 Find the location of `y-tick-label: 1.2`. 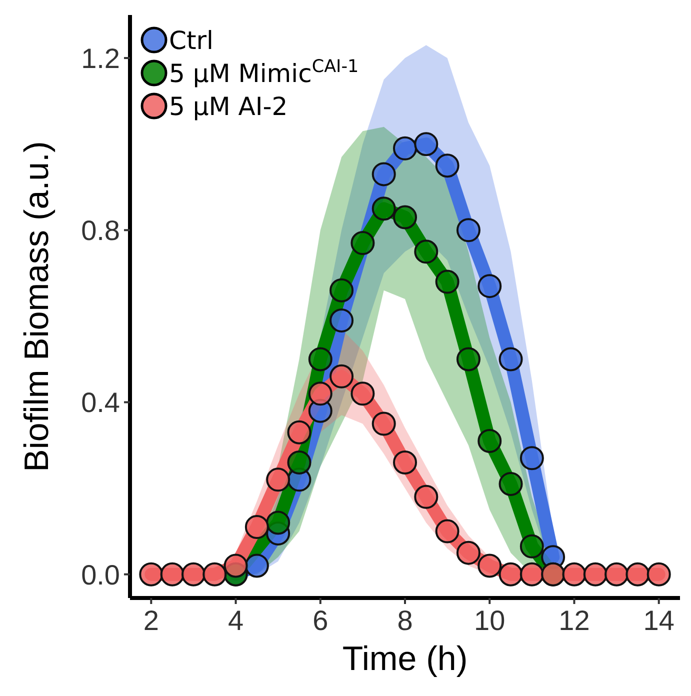

y-tick-label: 1.2 is located at coordinates (100, 58).